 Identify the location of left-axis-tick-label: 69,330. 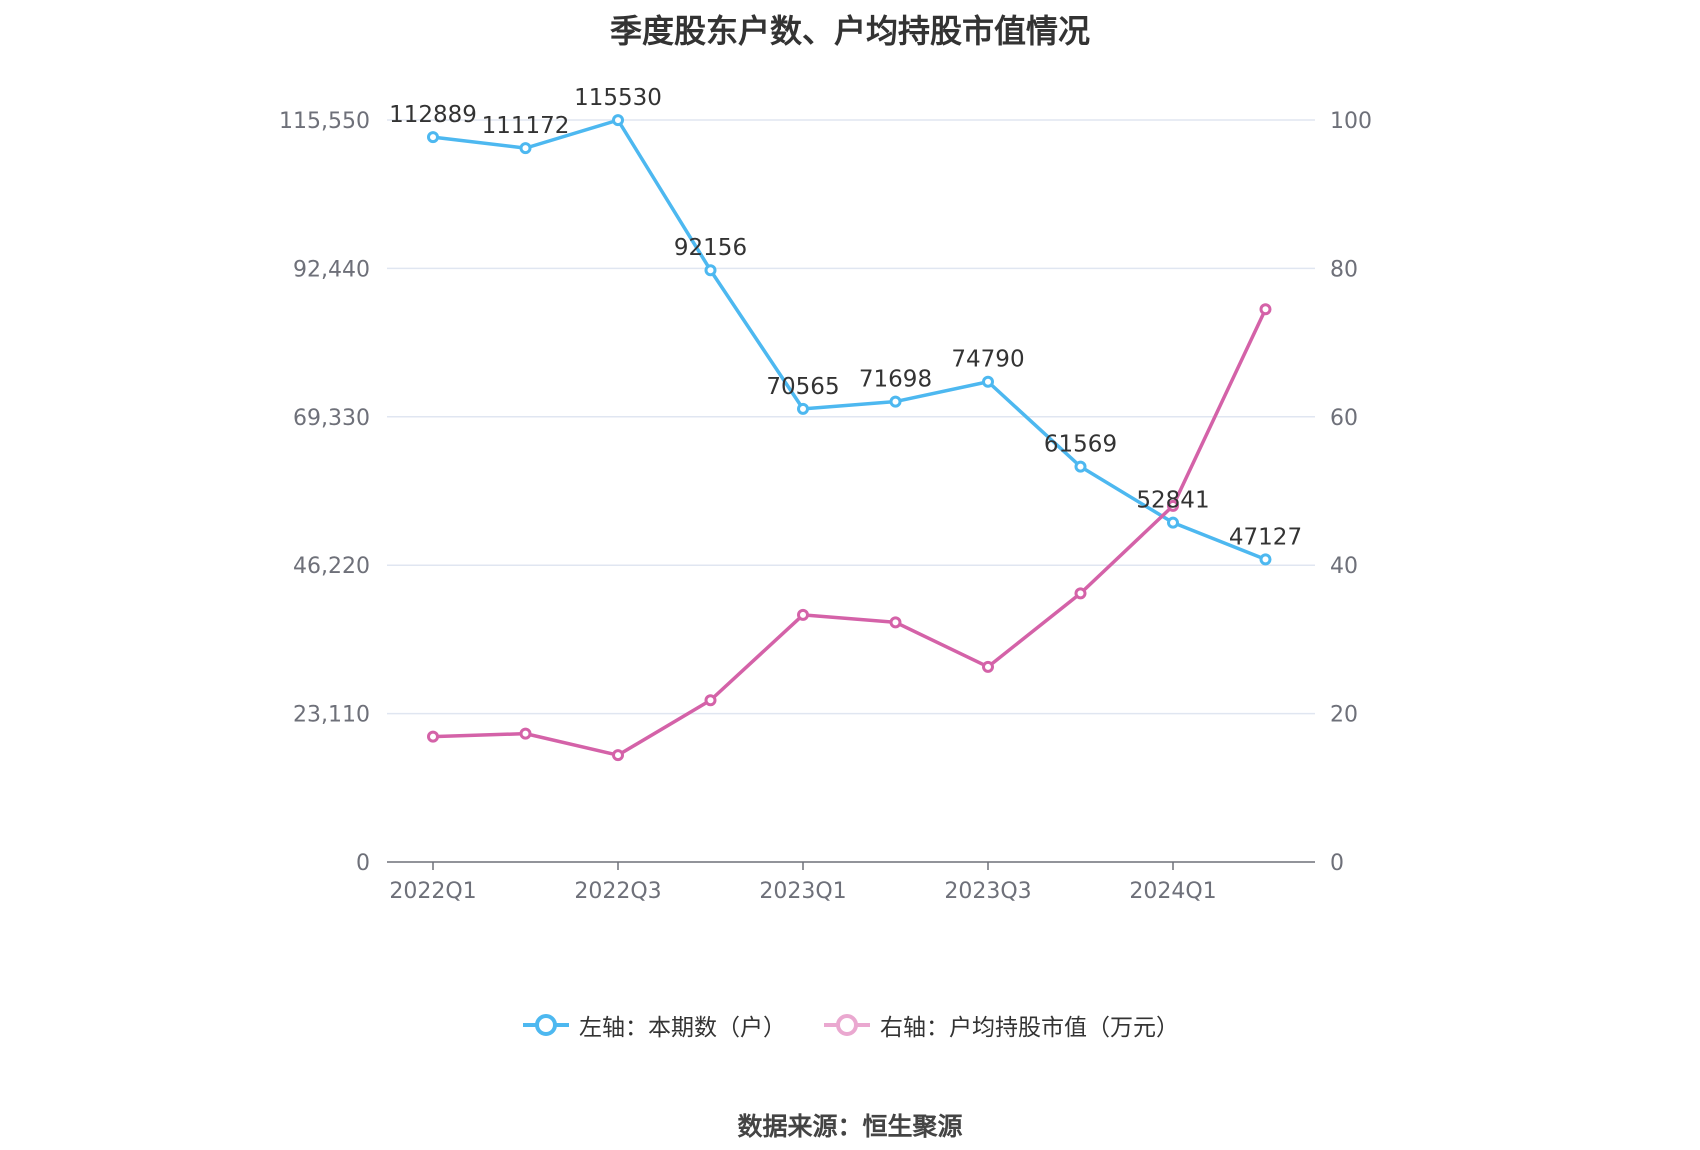
(331, 418).